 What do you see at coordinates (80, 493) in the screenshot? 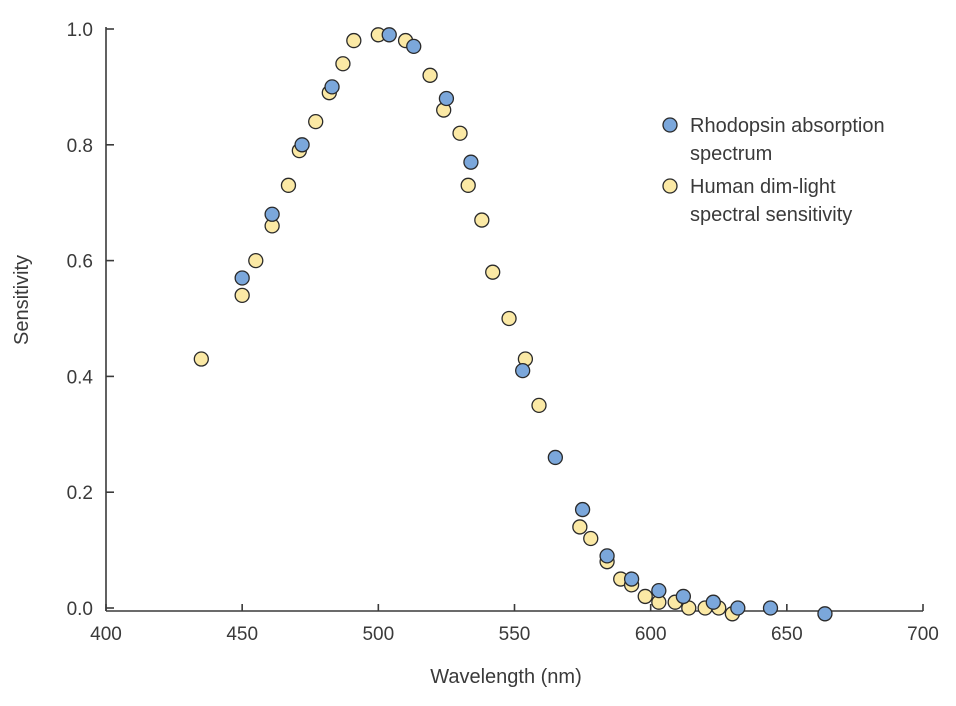
I see `y-tick-label: 0.2` at bounding box center [80, 493].